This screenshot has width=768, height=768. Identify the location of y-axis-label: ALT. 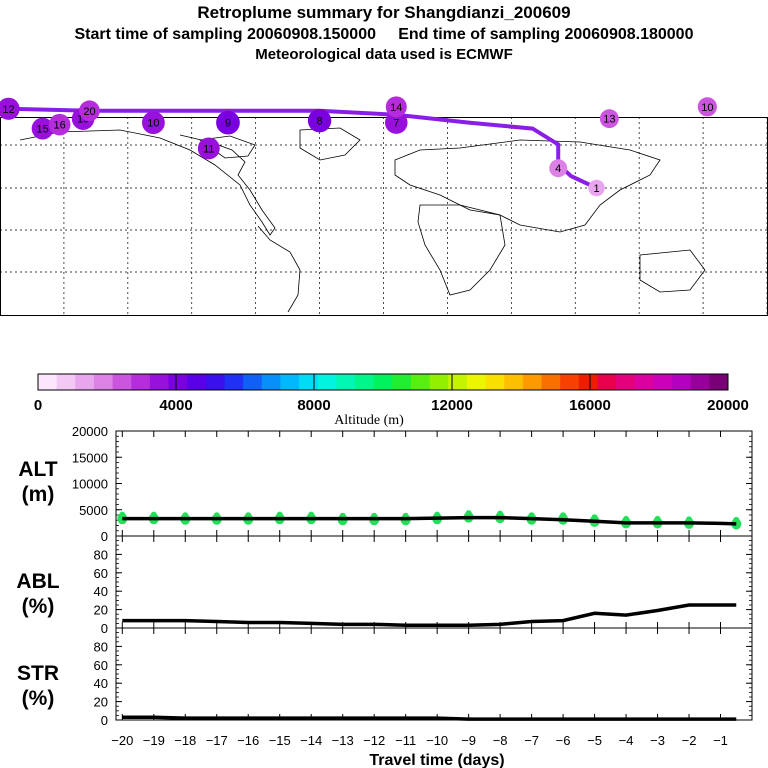
(37, 469).